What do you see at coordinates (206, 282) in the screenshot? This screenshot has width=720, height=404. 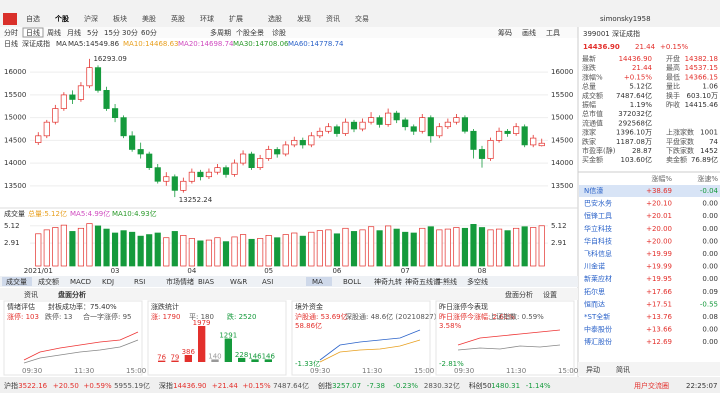 I see `indicator-tab: BIAS` at bounding box center [206, 282].